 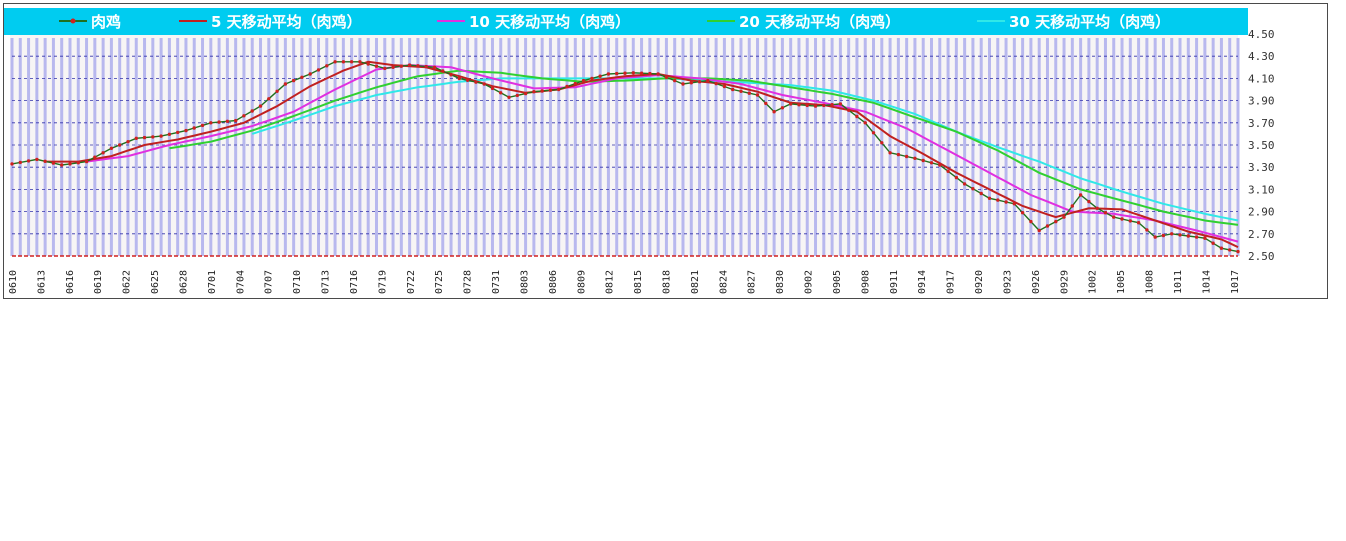 What do you see at coordinates (809, 282) in the screenshot?
I see `x-tick-label: 0902` at bounding box center [809, 282].